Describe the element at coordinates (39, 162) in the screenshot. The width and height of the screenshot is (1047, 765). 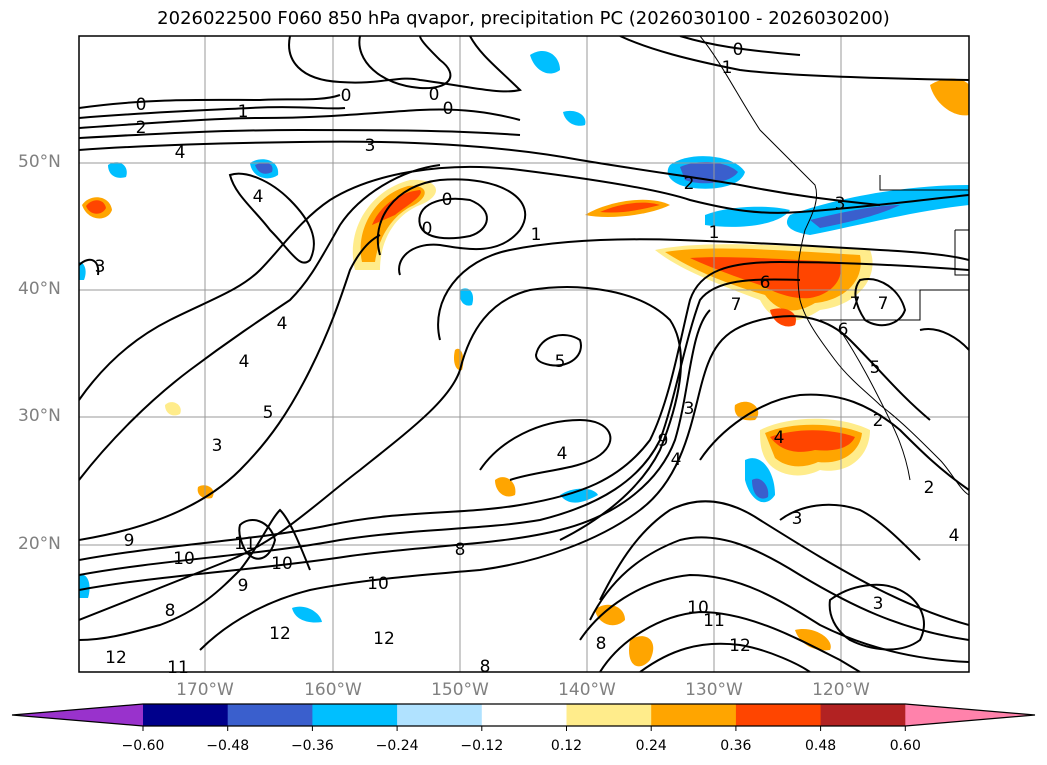
I see `lat-label-50n: 50°N` at that location.